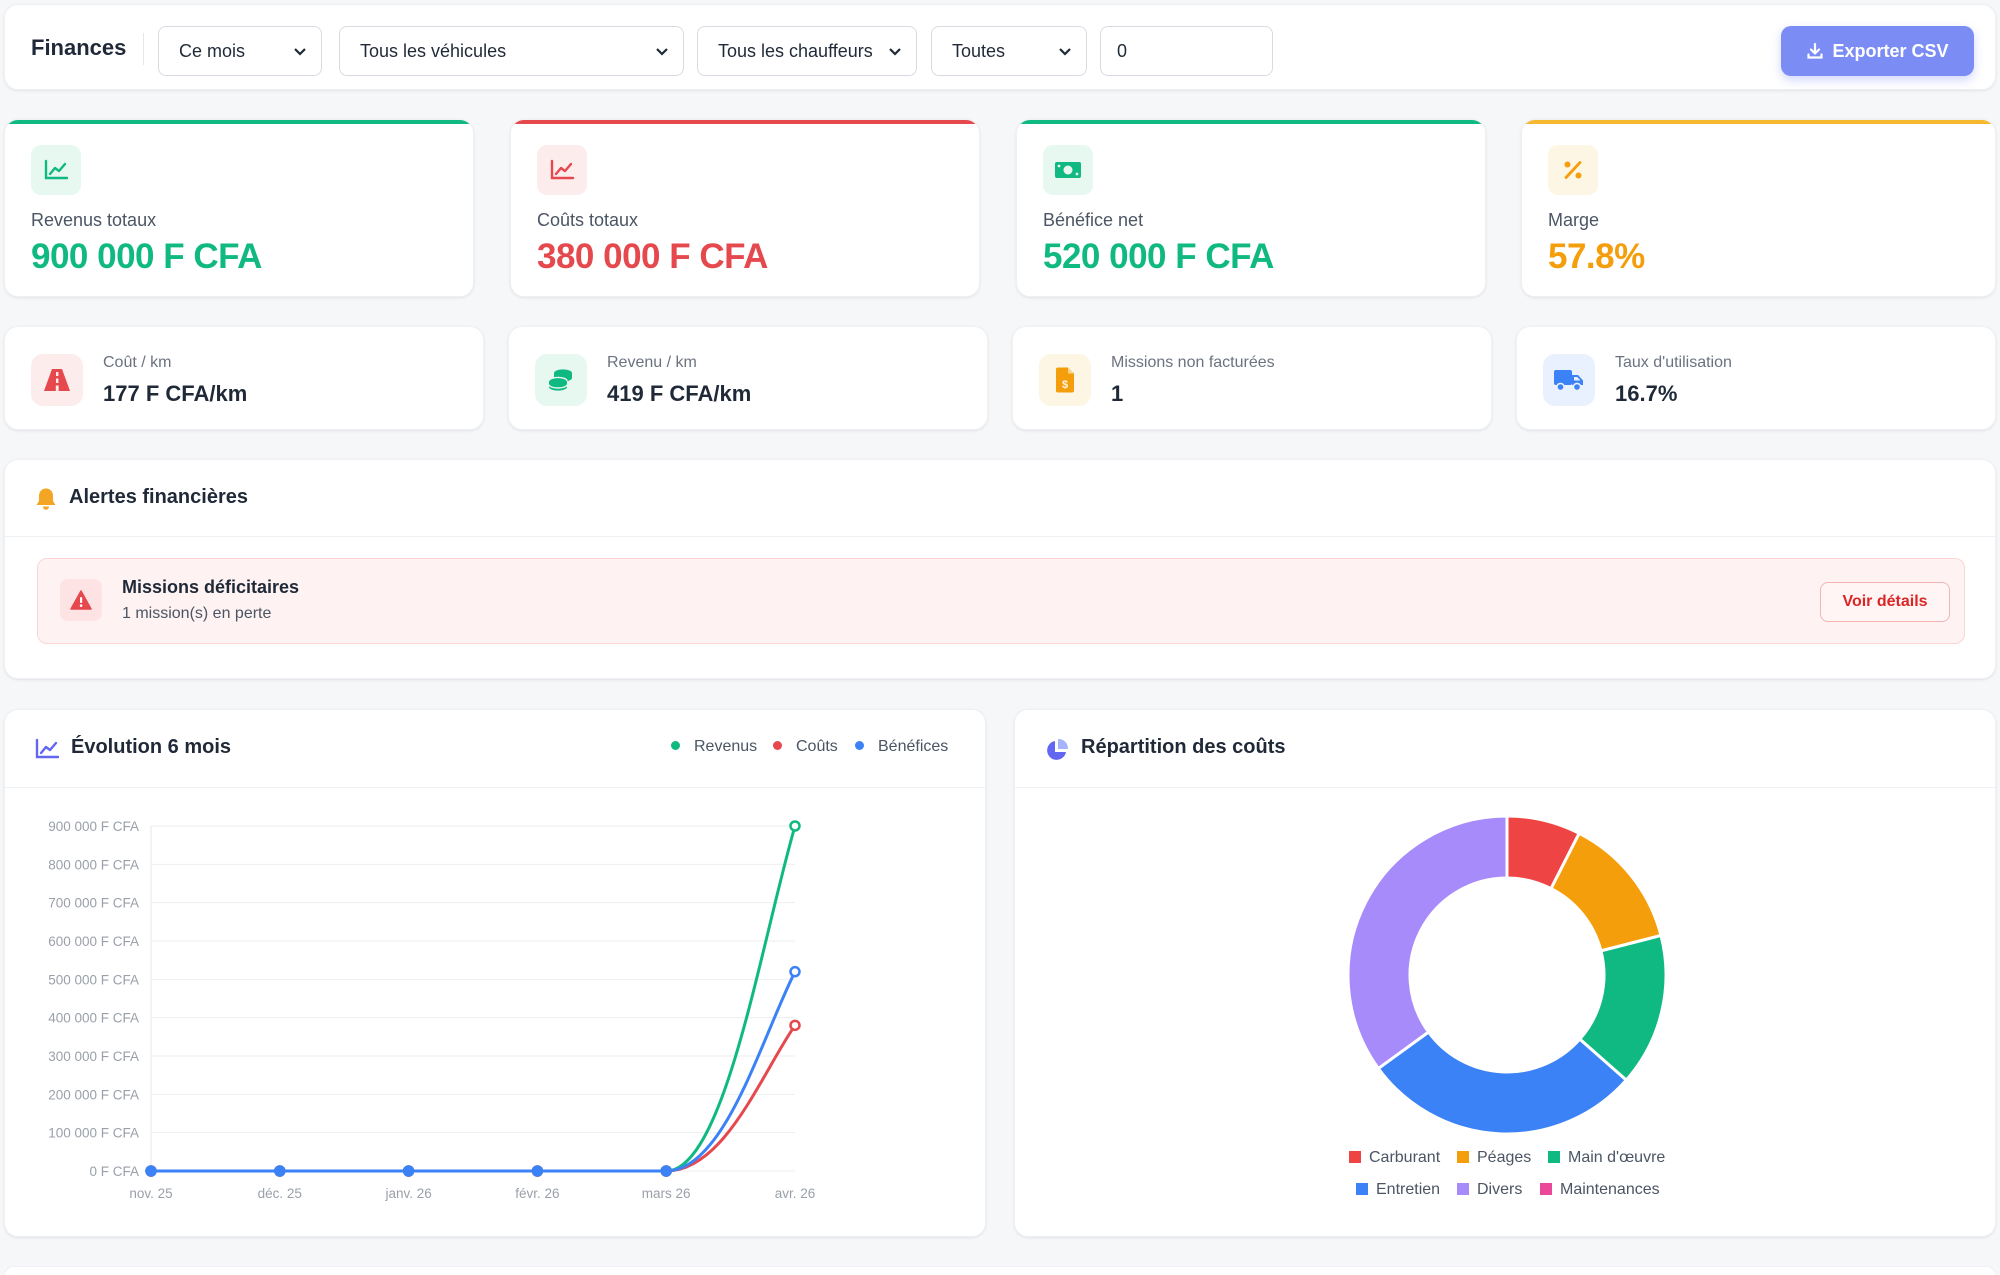 The image size is (2000, 1275). I want to click on x-tick-label: janv. 26, so click(407, 1193).